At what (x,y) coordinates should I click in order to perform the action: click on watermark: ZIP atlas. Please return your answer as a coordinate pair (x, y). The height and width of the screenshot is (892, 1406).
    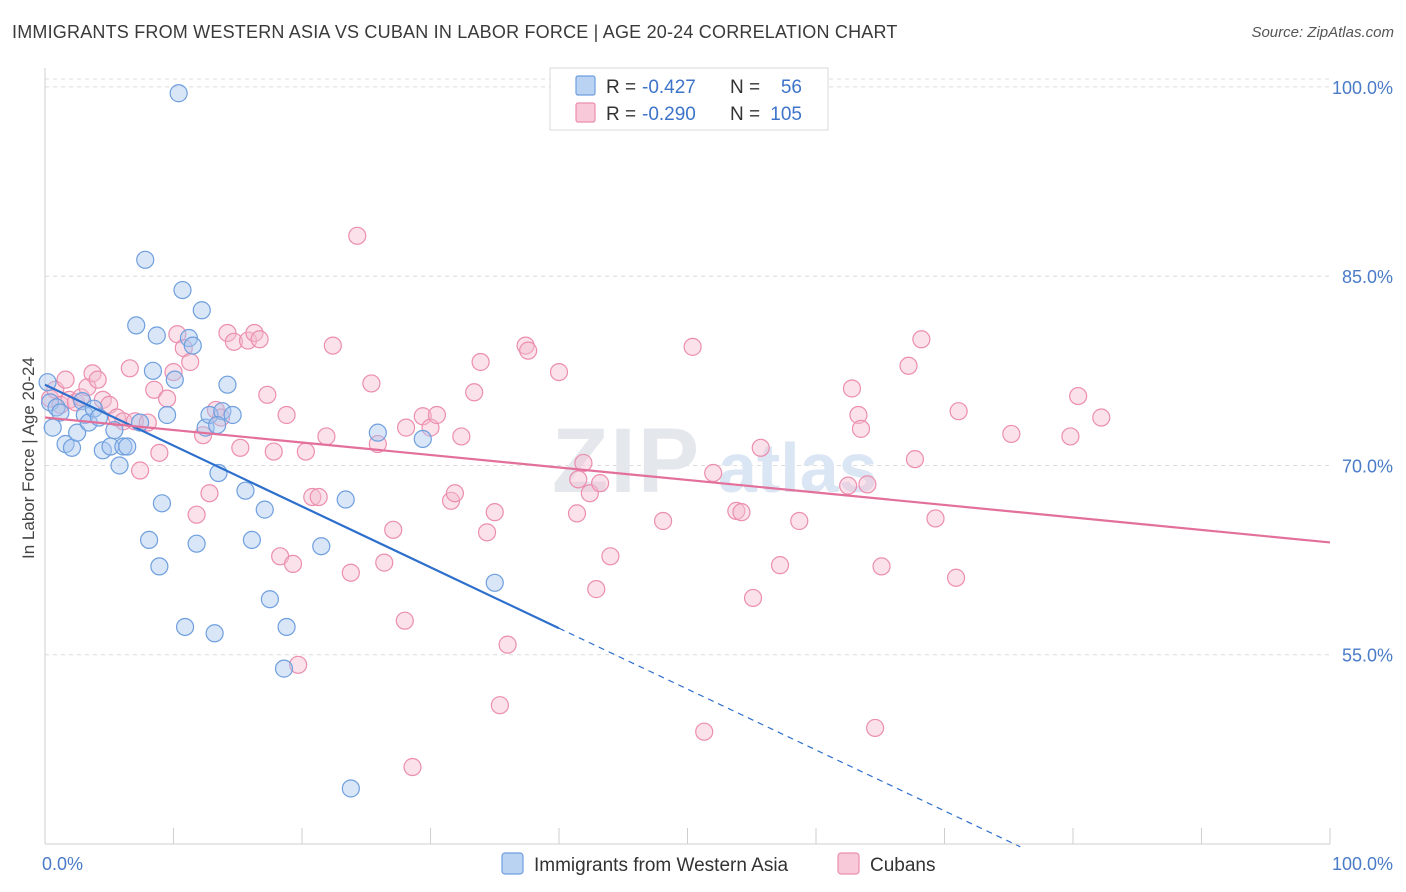
    Looking at the image, I should click on (715, 461).